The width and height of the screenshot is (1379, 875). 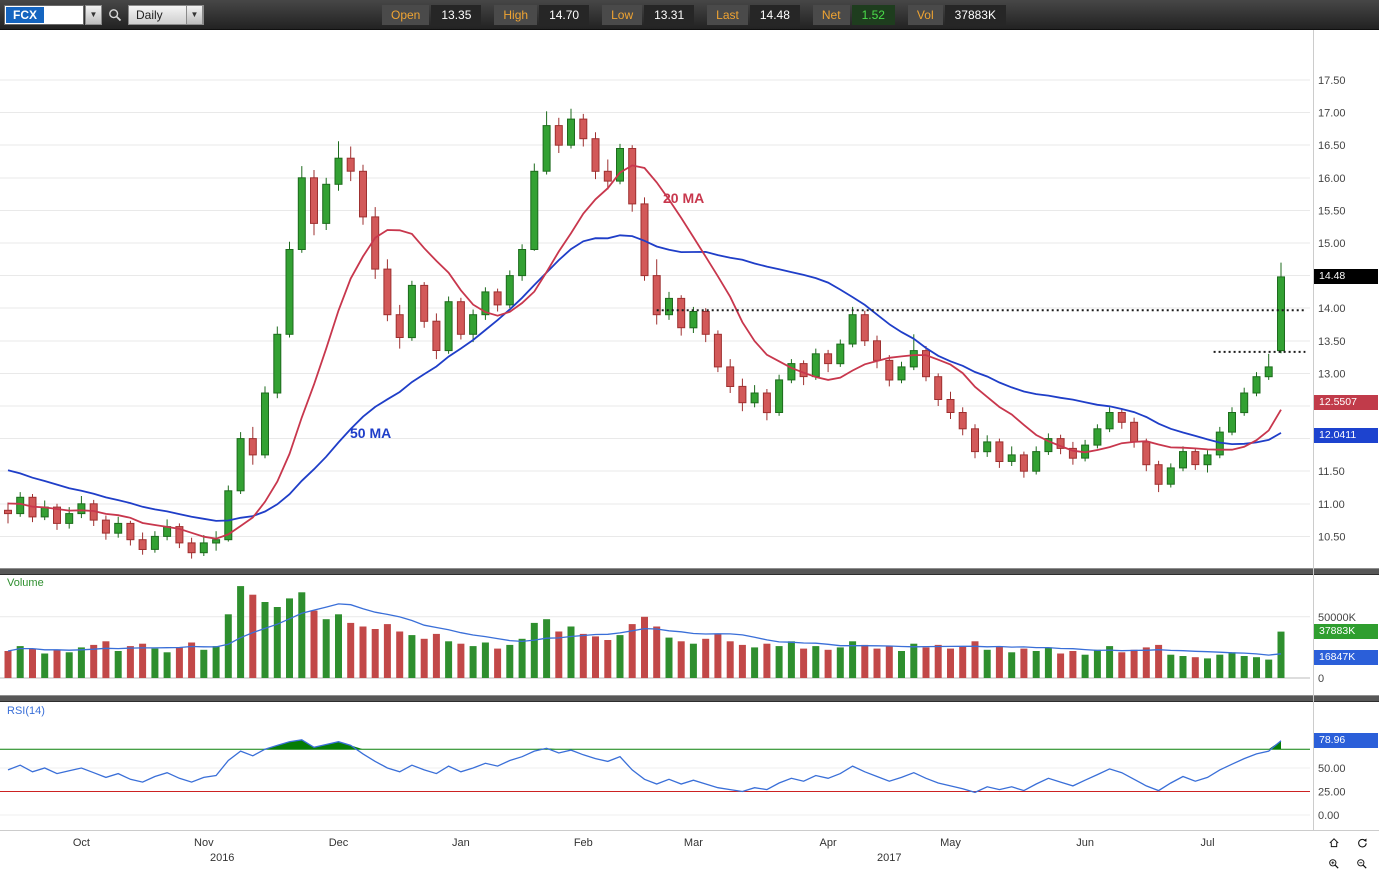 I want to click on stat-open-label: Open, so click(x=406, y=14).